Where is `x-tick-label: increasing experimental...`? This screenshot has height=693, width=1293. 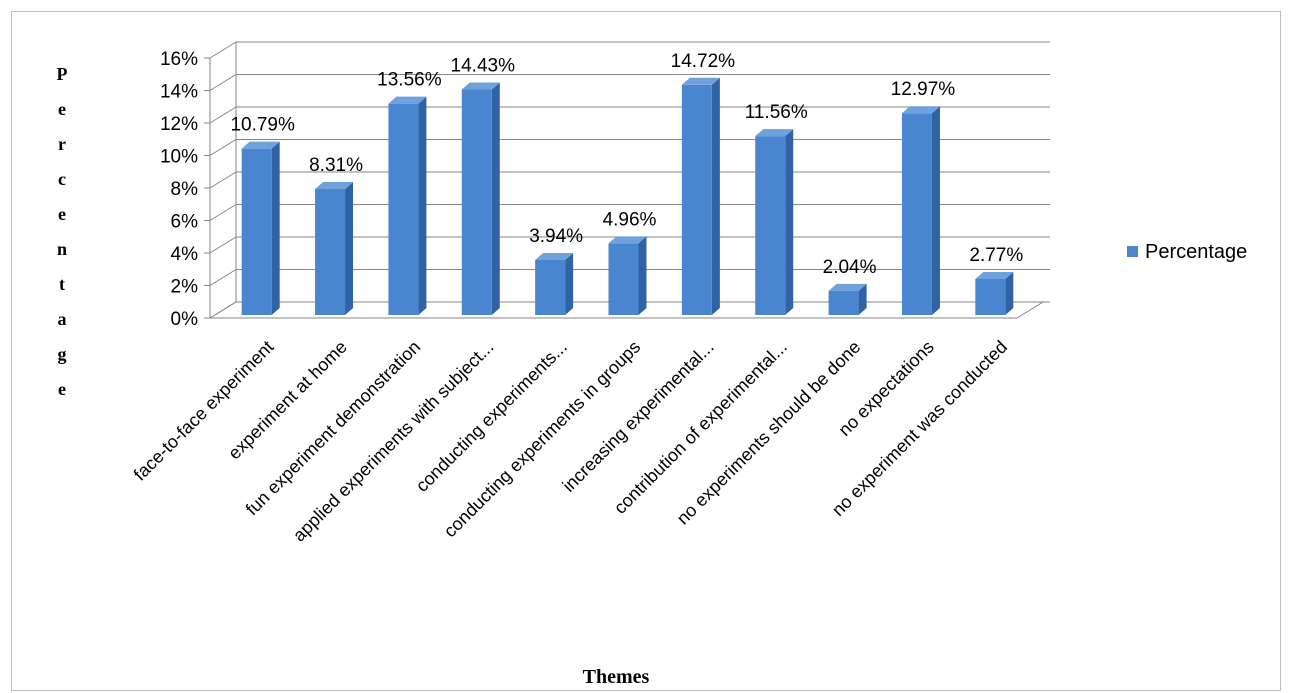
x-tick-label: increasing experimental... is located at coordinates (638, 416).